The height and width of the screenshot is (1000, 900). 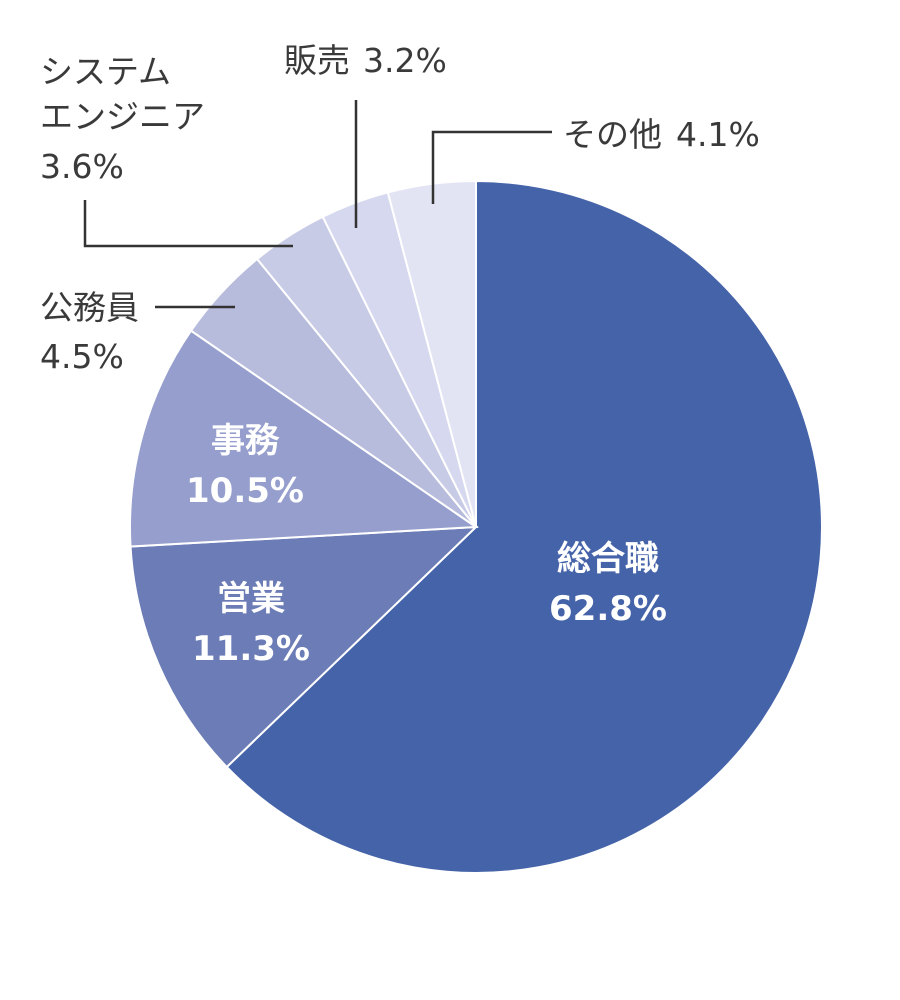 I want to click on label-jimu: 事務, so click(x=245, y=441).